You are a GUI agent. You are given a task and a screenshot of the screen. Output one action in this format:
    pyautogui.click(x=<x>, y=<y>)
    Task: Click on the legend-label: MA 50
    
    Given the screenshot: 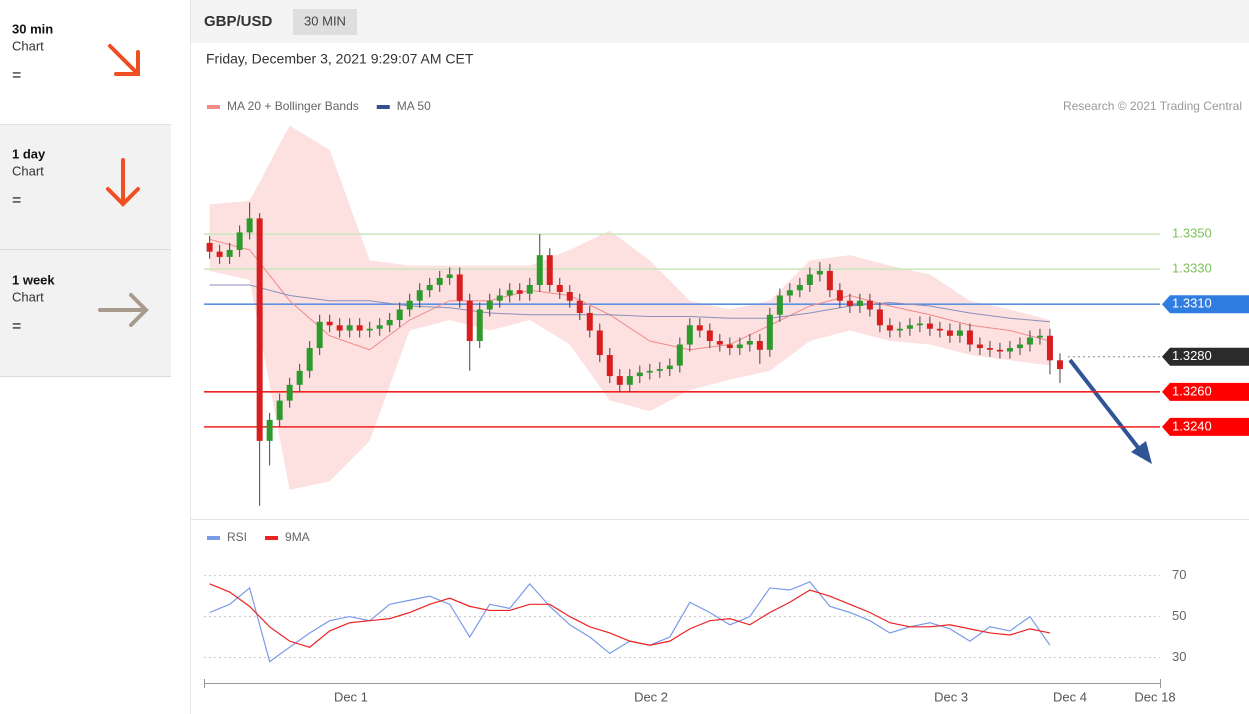 What is the action you would take?
    pyautogui.click(x=414, y=106)
    